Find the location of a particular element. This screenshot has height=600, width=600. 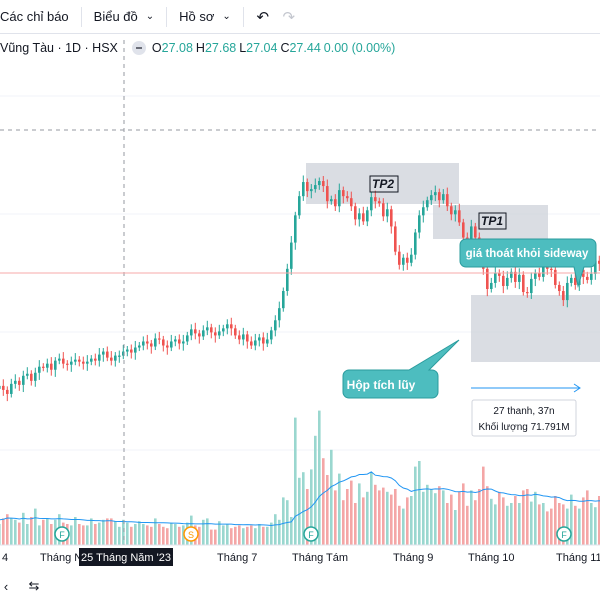

svg-text: S is located at coordinates (191, 535).